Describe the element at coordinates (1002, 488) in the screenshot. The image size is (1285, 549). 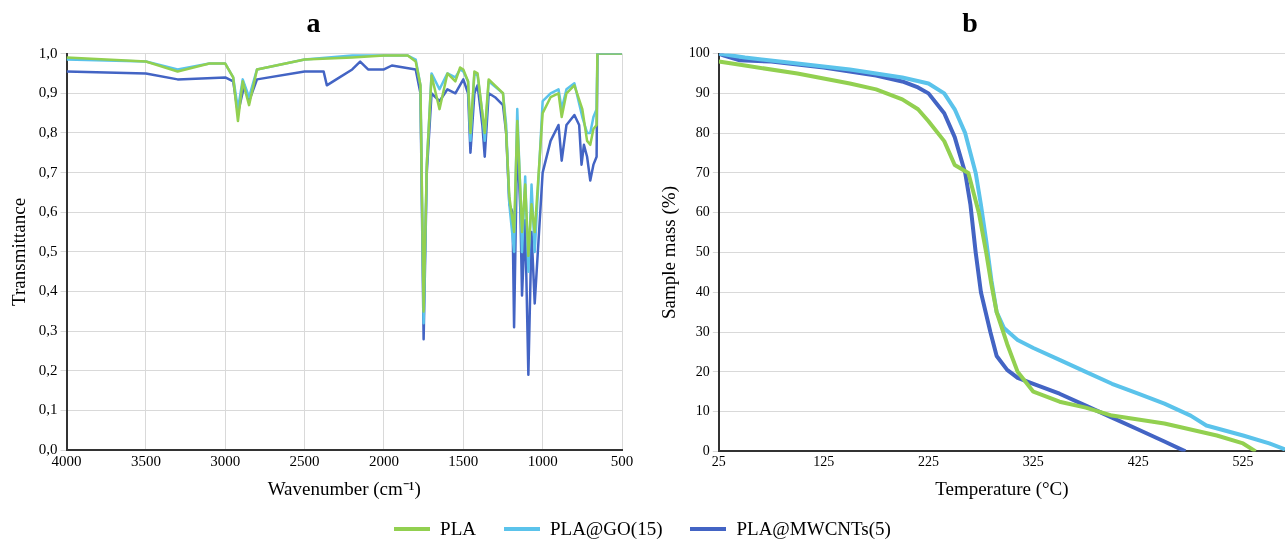
I see `x-axis-title: Temperature (°C)` at that location.